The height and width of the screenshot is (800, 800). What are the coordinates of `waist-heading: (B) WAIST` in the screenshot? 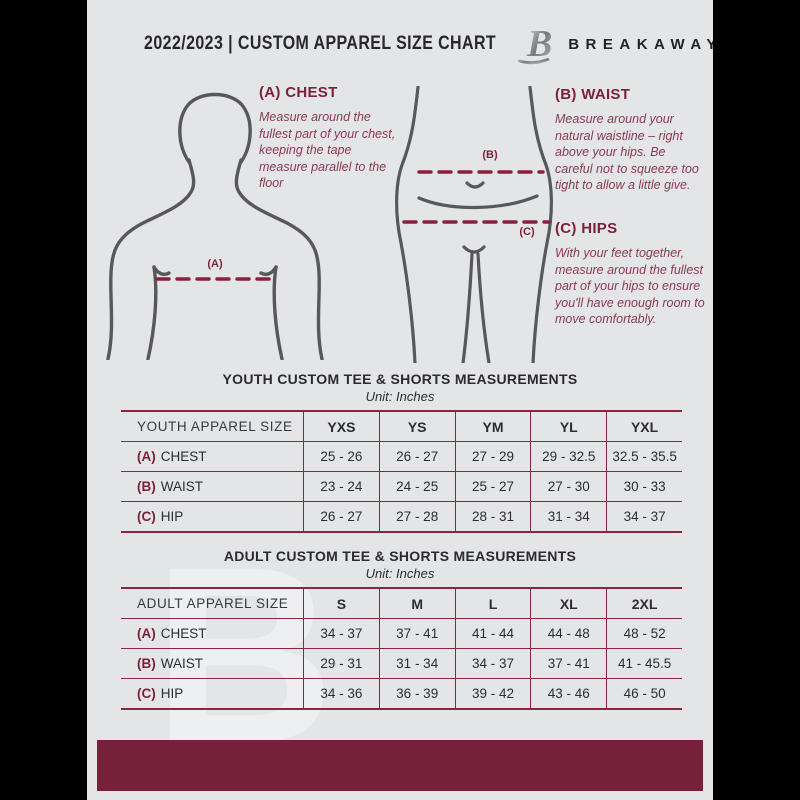 It's located at (593, 94).